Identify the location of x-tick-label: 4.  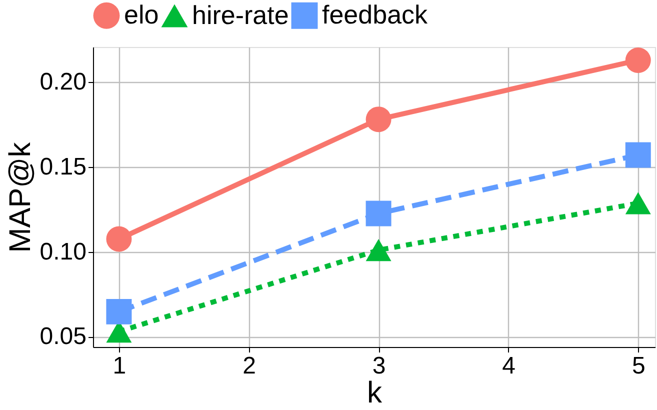
(509, 366).